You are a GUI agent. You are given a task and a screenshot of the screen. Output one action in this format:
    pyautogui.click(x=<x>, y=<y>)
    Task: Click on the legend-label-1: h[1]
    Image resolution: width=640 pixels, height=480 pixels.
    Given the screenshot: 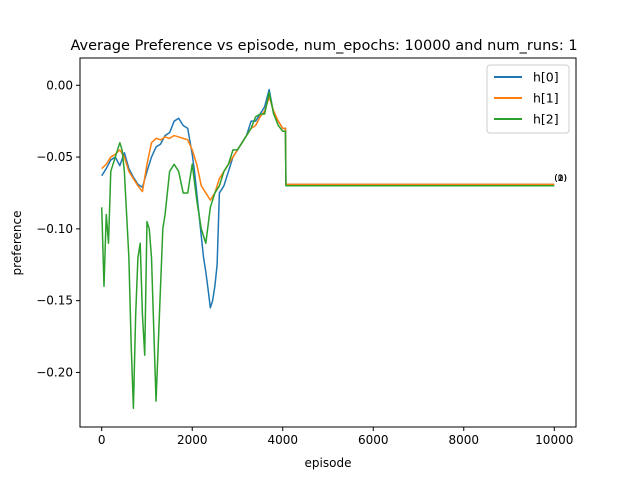 What is the action you would take?
    pyautogui.click(x=546, y=98)
    